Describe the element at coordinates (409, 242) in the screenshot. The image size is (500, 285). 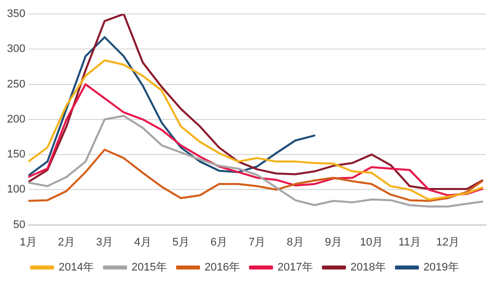
I see `x-tick-label: 11月` at that location.